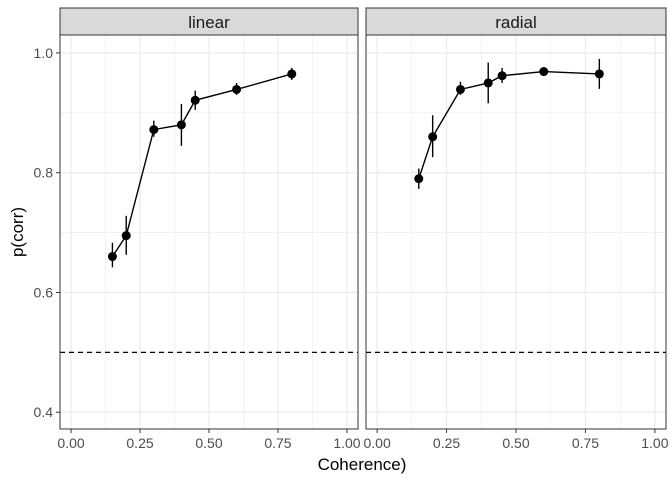 The image size is (672, 480). What do you see at coordinates (44, 412) in the screenshot?
I see `y-tick-label: 0.4` at bounding box center [44, 412].